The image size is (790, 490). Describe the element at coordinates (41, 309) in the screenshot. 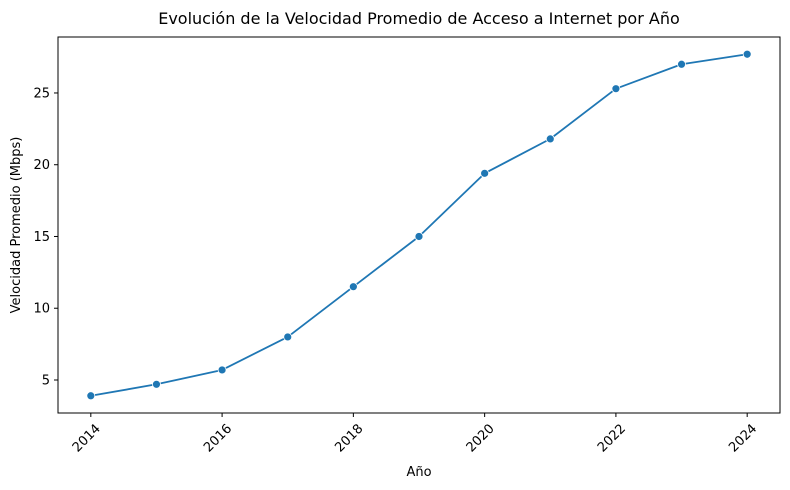

I see `y-tick-label: 10` at that location.